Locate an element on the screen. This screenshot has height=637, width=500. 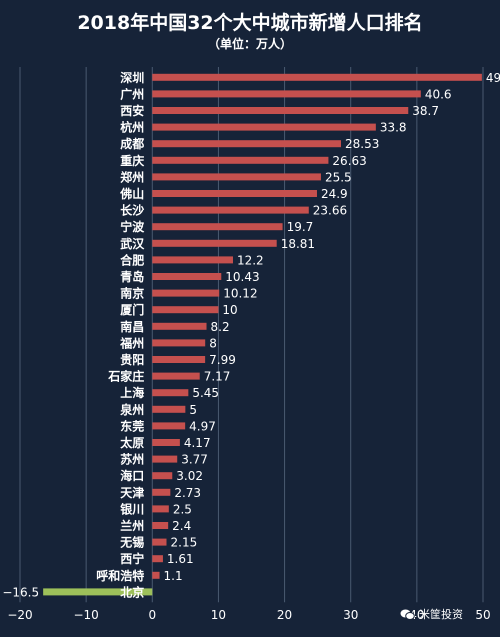
category-label: 泉州 is located at coordinates (132, 409).